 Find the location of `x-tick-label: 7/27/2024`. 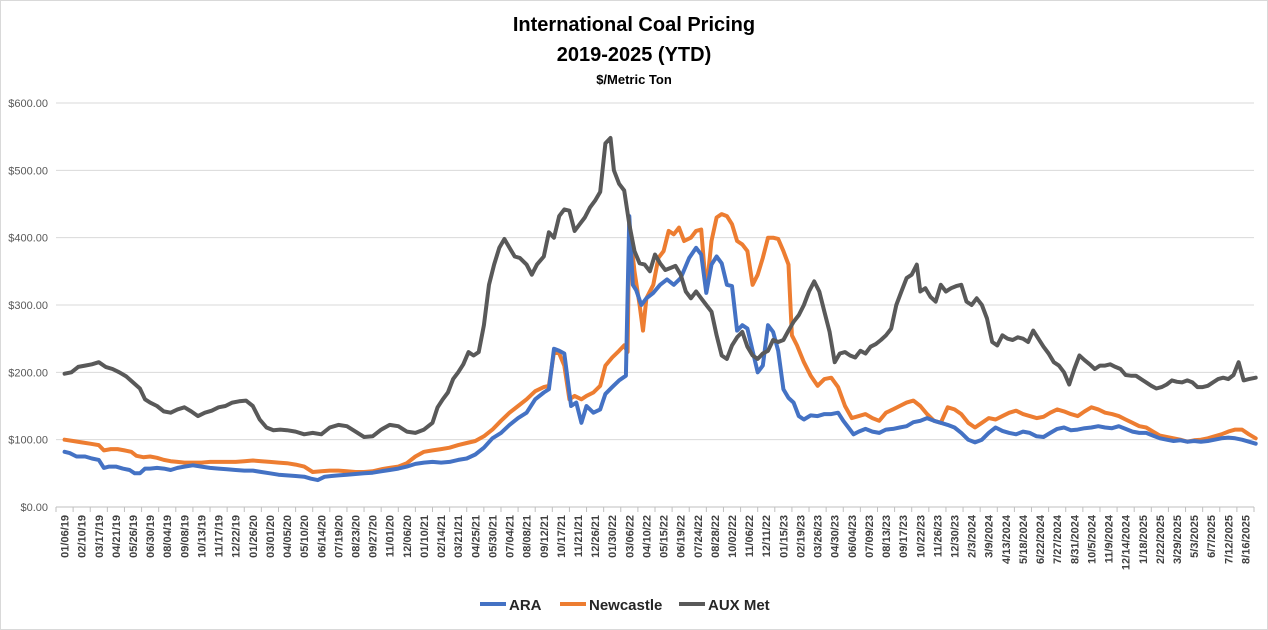

x-tick-label: 7/27/2024 is located at coordinates (1058, 539).